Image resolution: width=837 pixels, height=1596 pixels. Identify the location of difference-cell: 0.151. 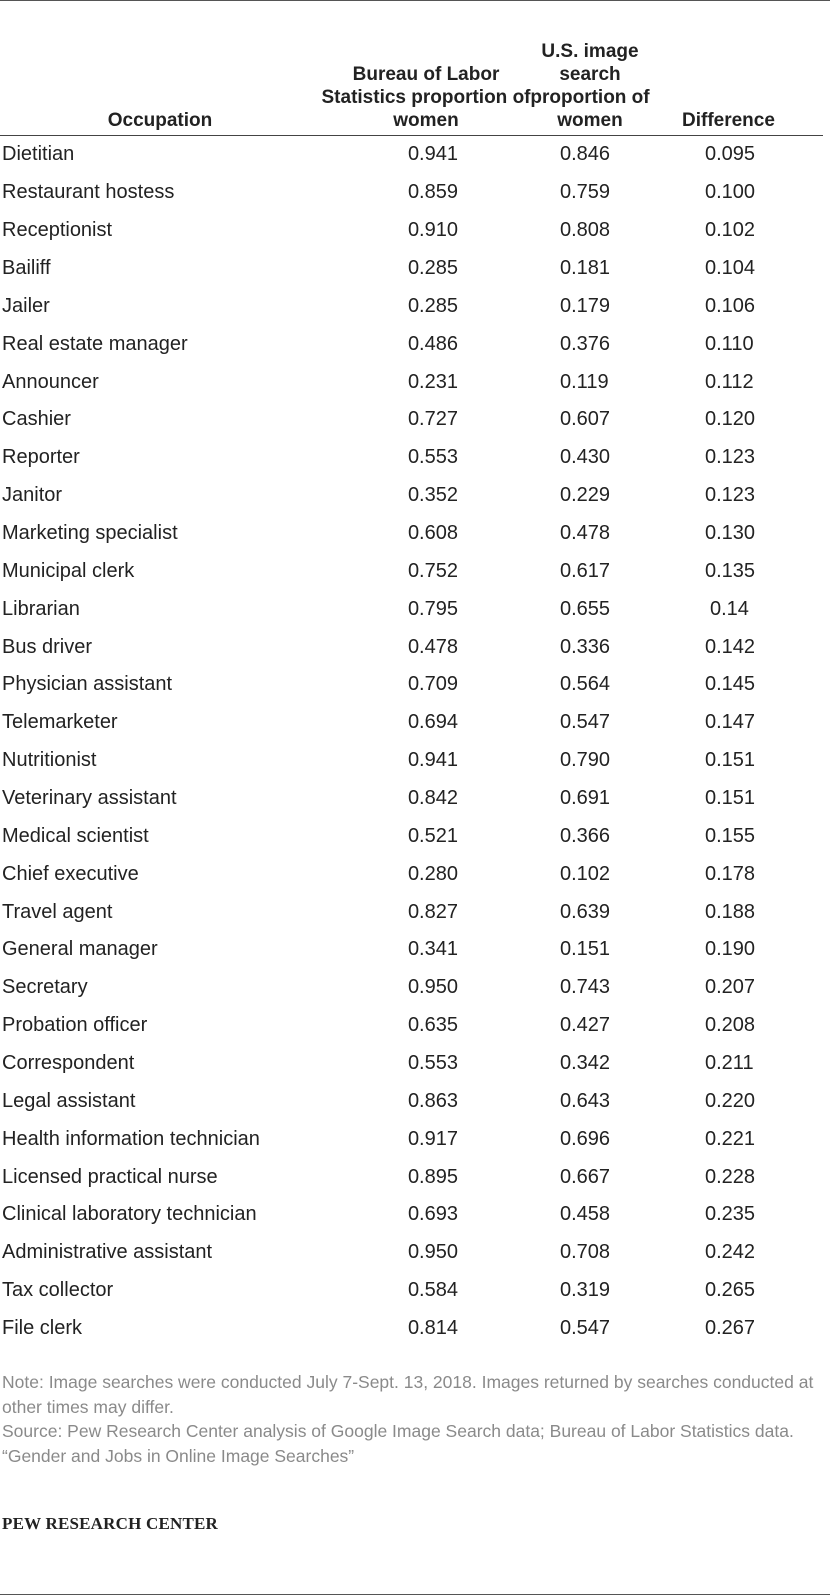
(730, 798).